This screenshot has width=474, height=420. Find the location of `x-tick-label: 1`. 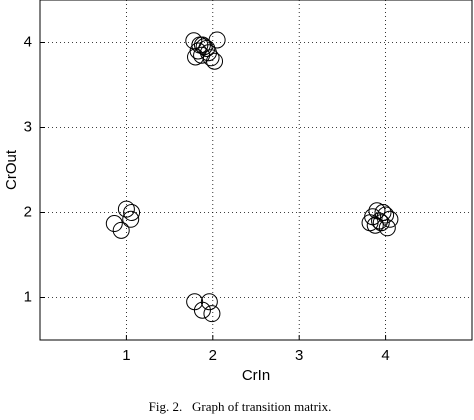

x-tick-label: 1 is located at coordinates (126, 355).